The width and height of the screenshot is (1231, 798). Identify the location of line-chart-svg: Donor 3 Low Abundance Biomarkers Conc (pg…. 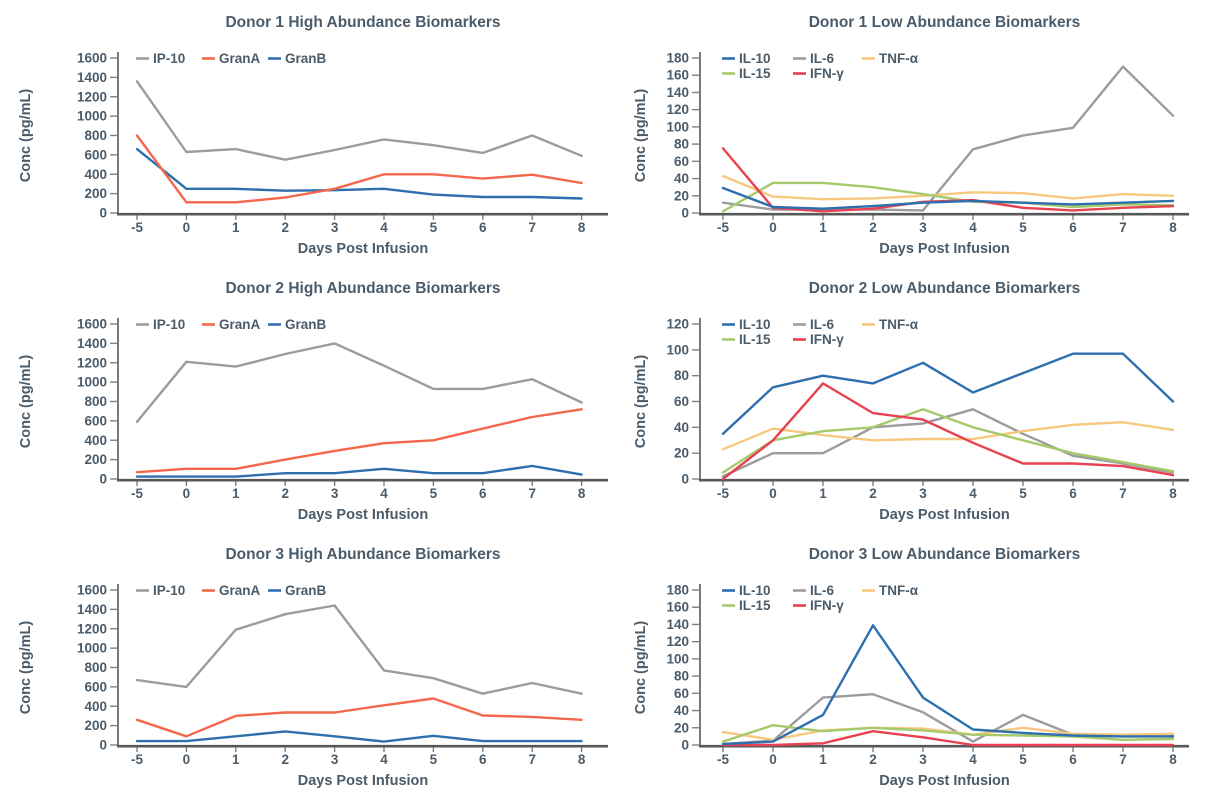
(911, 667).